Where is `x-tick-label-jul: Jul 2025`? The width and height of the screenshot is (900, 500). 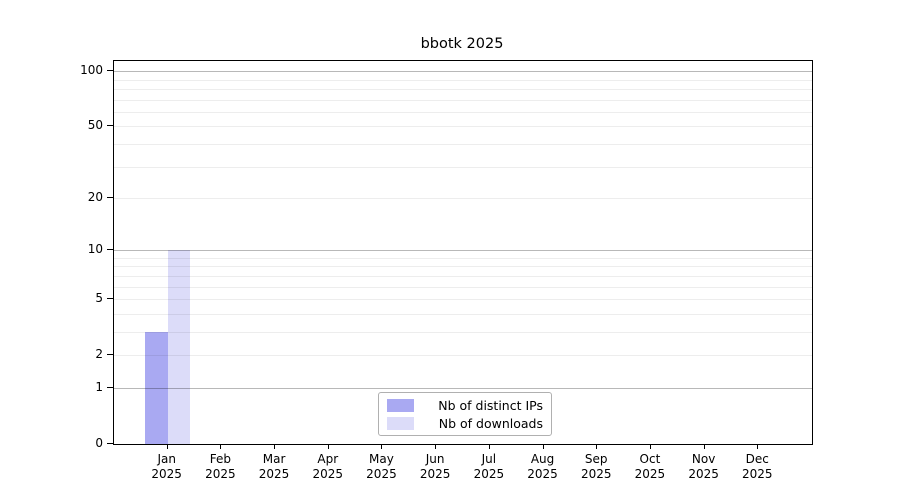
x-tick-label-jul: Jul 2025 is located at coordinates (489, 467).